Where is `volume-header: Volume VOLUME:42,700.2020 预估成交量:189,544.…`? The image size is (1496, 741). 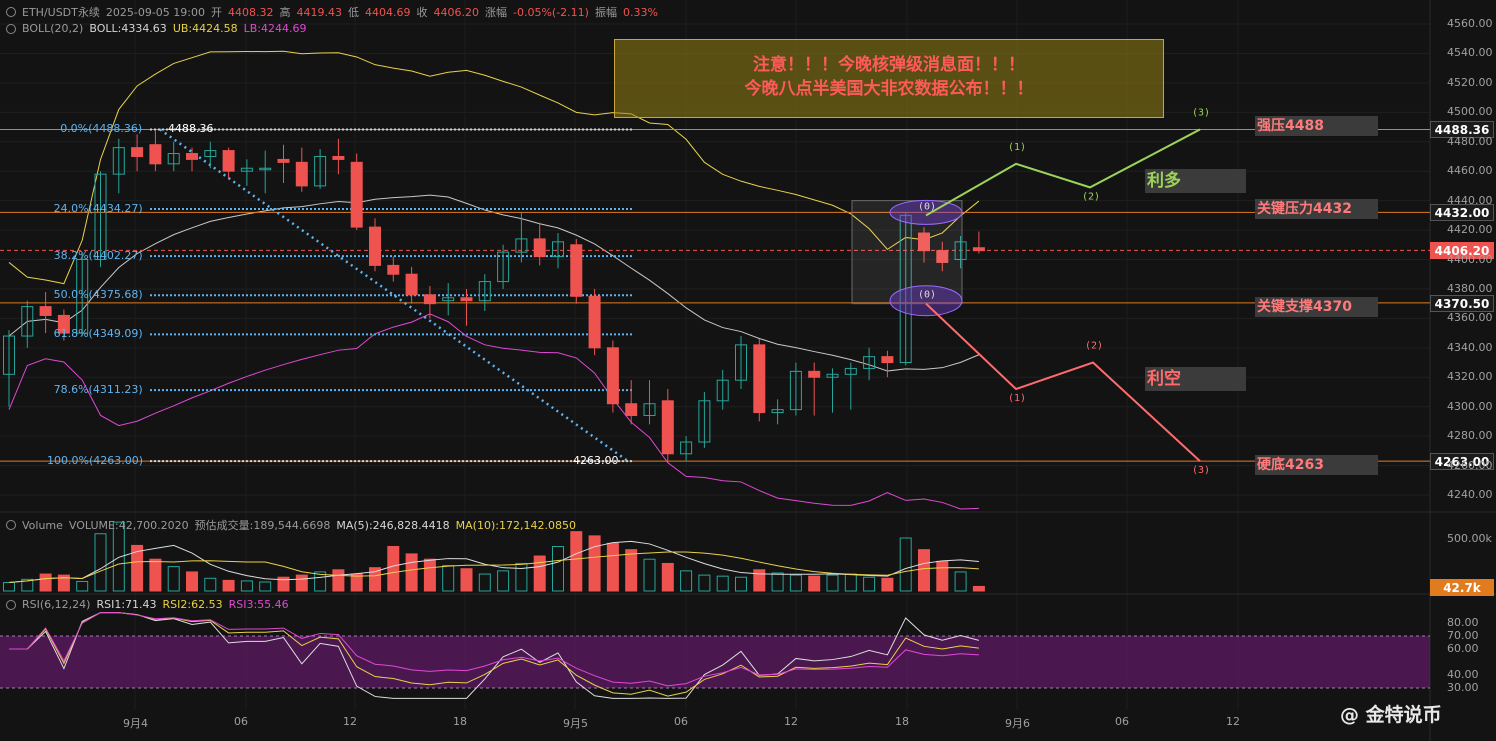 volume-header: Volume VOLUME:42,700.2020 预估成交量:189,544.… is located at coordinates (291, 525).